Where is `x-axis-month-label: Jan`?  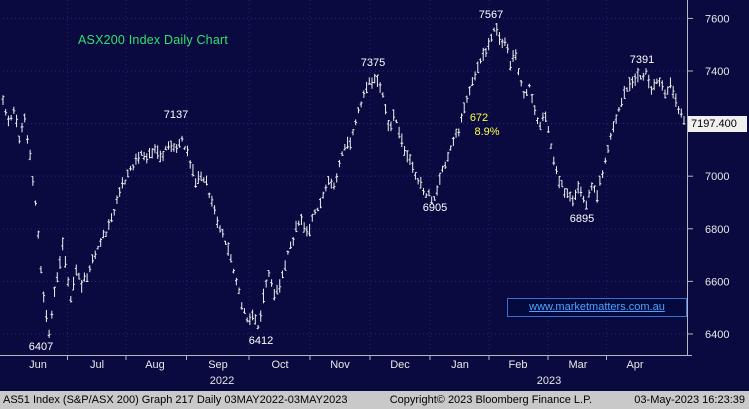
x-axis-month-label: Jan is located at coordinates (460, 365).